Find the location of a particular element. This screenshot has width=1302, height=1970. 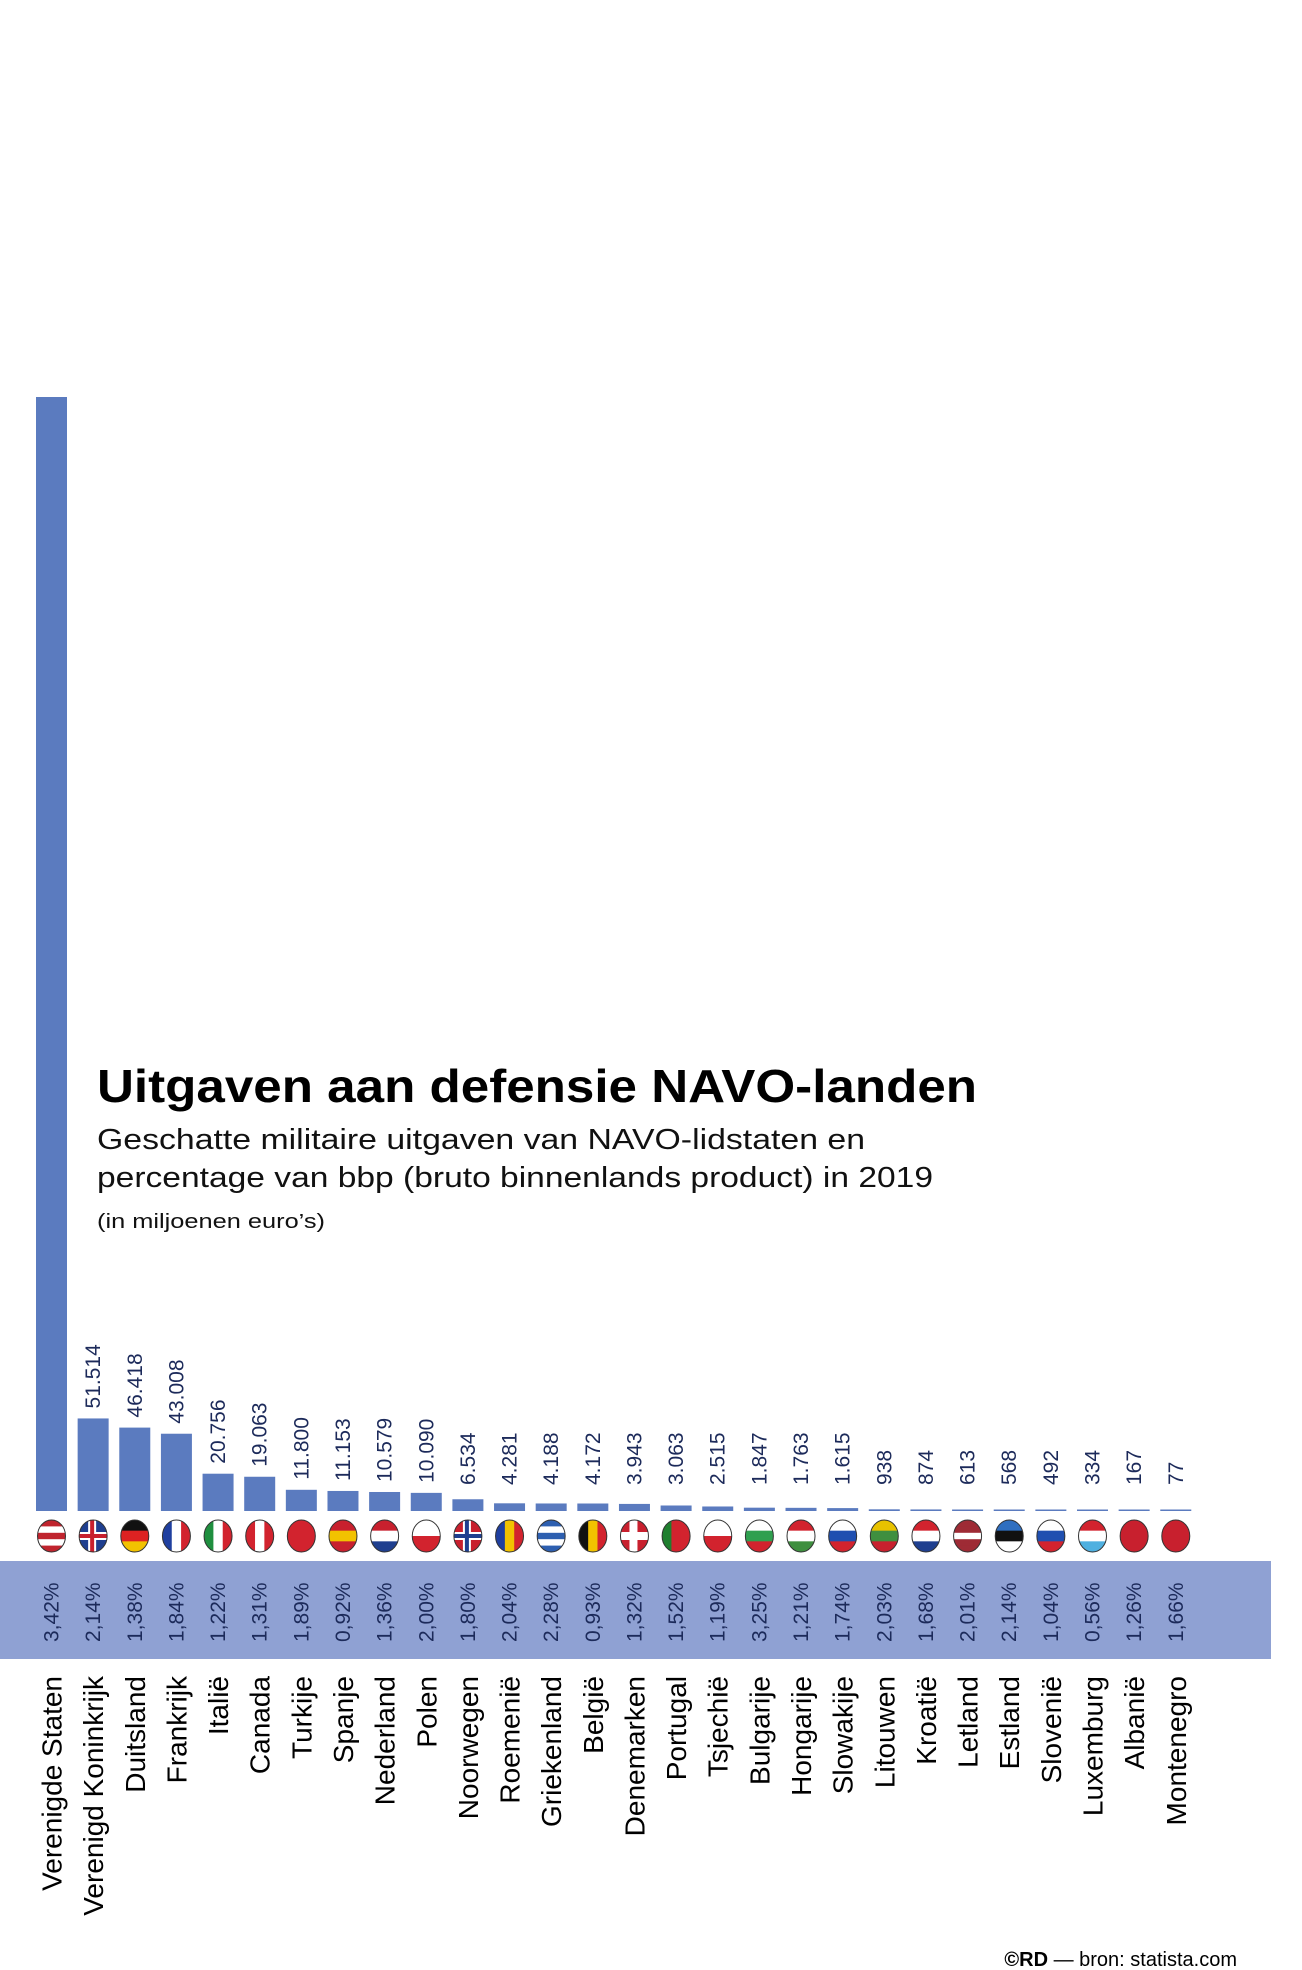

flag-ro-icon is located at coordinates (509, 1536).